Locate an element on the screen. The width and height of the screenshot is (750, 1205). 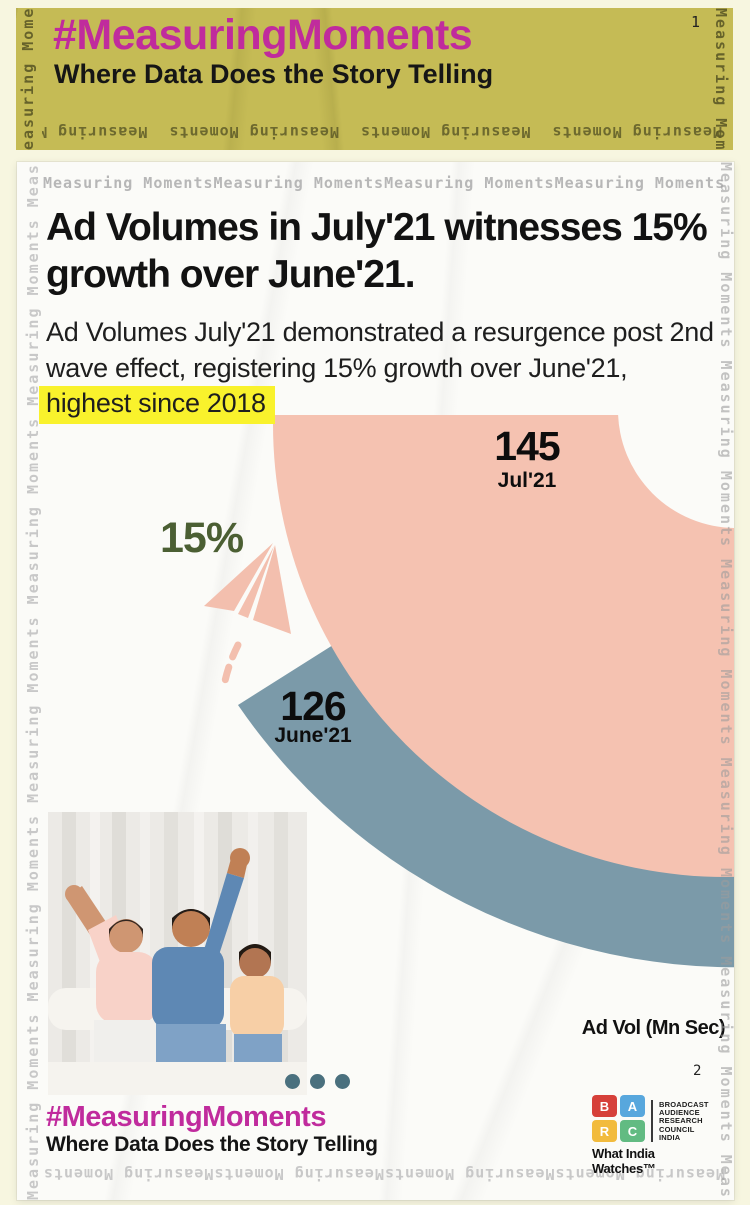
logo-org-line: INDIA is located at coordinates (670, 1137).